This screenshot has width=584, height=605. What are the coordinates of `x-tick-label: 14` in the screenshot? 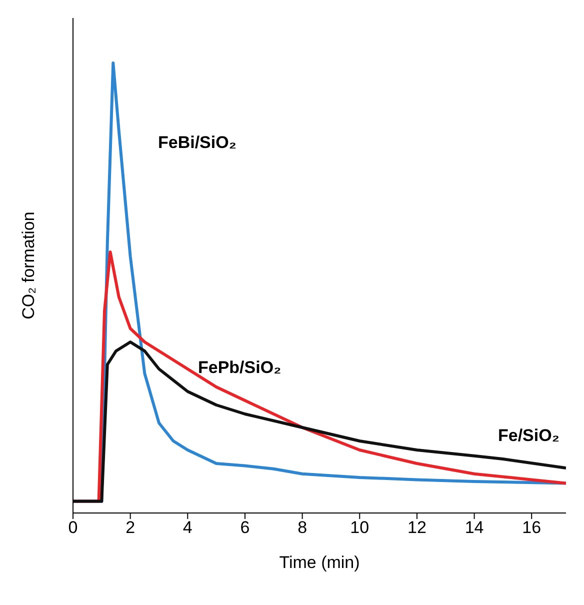 It's located at (474, 528).